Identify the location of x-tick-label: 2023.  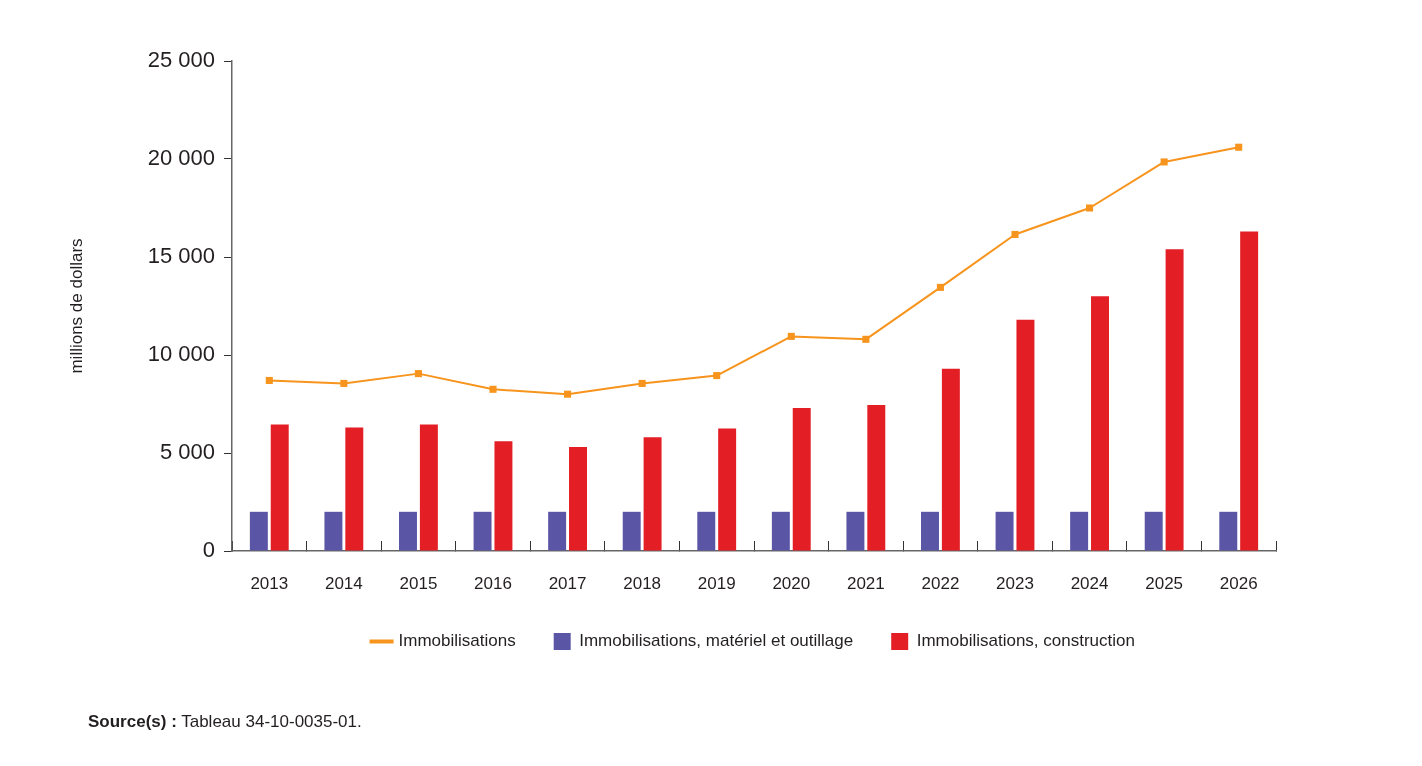
(1015, 583).